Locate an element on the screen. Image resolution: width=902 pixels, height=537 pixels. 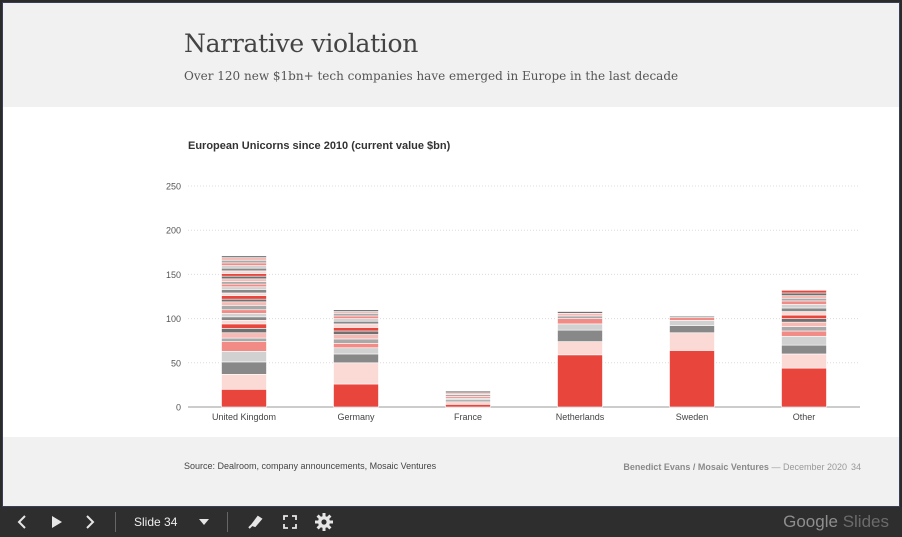
y-tick-label: 50 is located at coordinates (176, 363).